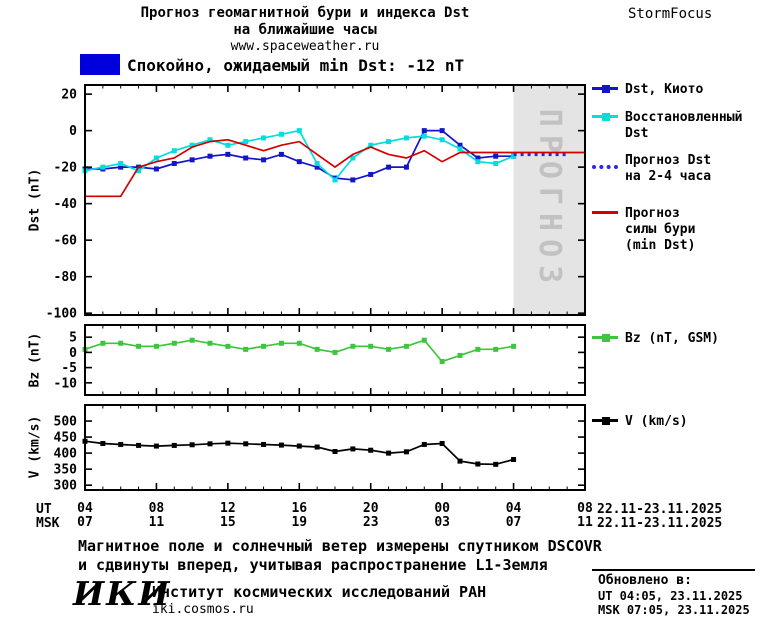  What do you see at coordinates (656, 421) in the screenshot?
I see `legend-label-v: V (km/s)` at bounding box center [656, 421].